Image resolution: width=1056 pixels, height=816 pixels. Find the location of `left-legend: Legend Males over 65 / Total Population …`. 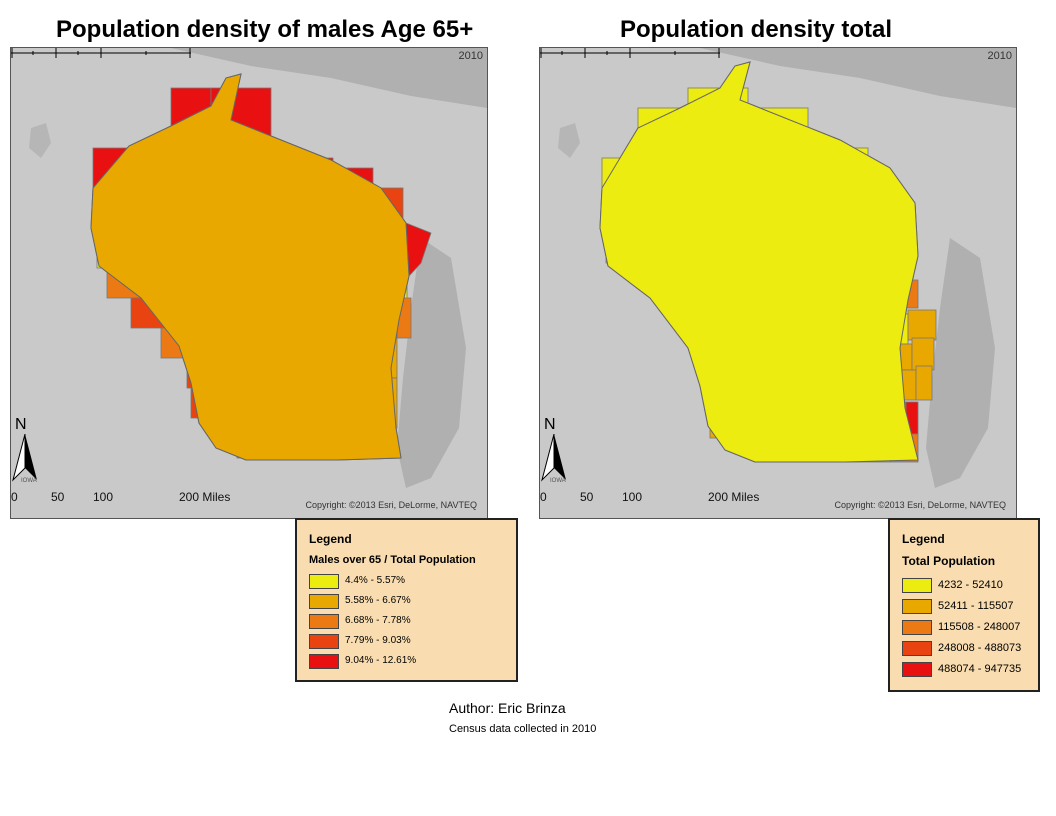

left-legend: Legend Males over 65 / Total Population … is located at coordinates (406, 600).